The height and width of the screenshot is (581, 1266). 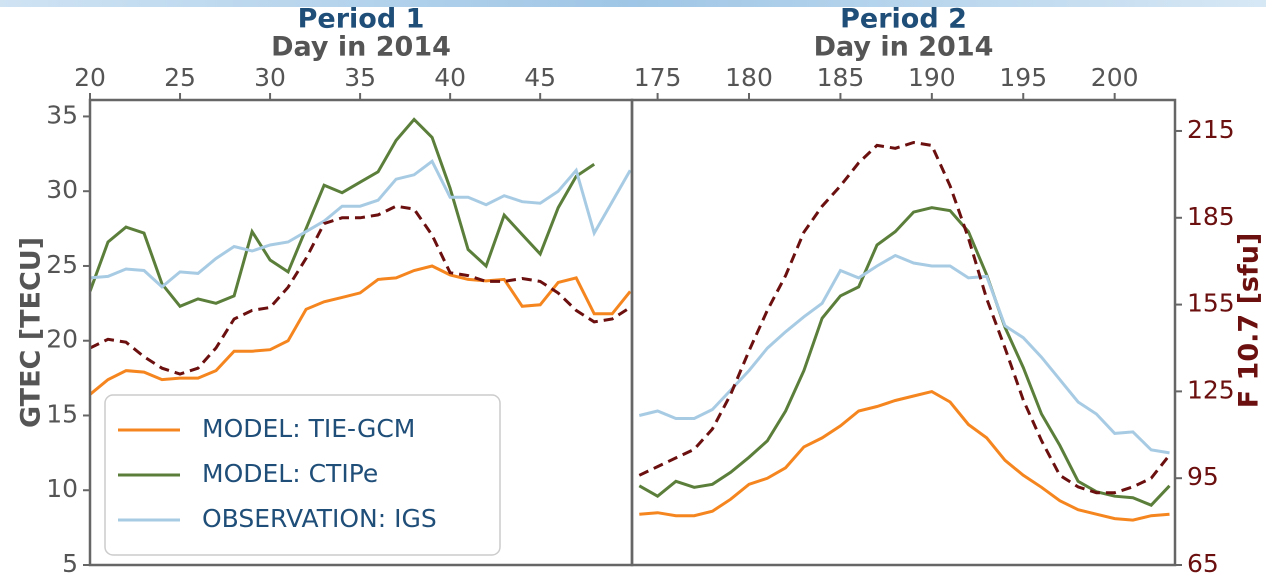 What do you see at coordinates (361, 19) in the screenshot?
I see `panel-title: Period 1` at bounding box center [361, 19].